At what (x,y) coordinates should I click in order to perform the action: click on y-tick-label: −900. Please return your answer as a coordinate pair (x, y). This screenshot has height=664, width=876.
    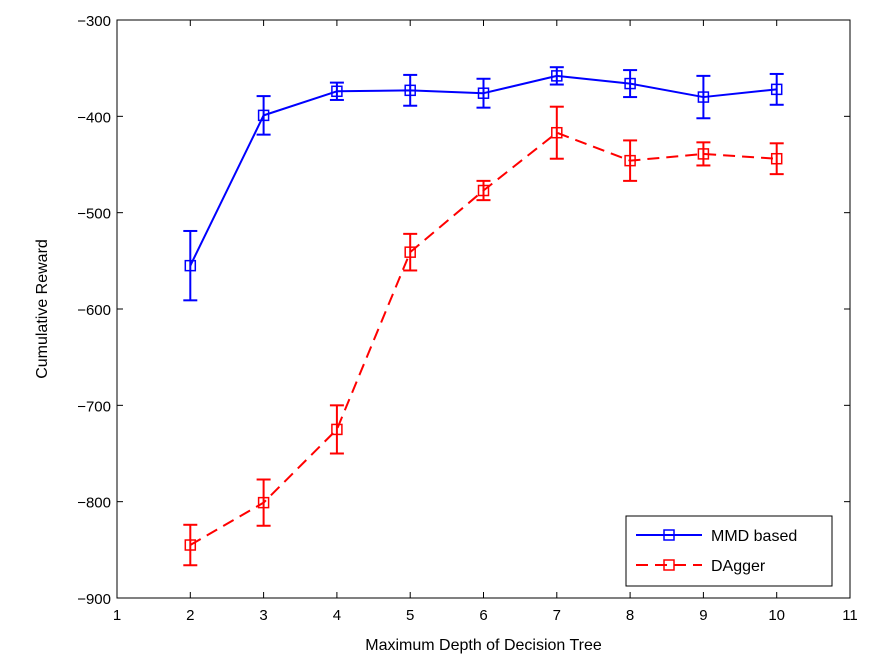
    Looking at the image, I should click on (94, 599).